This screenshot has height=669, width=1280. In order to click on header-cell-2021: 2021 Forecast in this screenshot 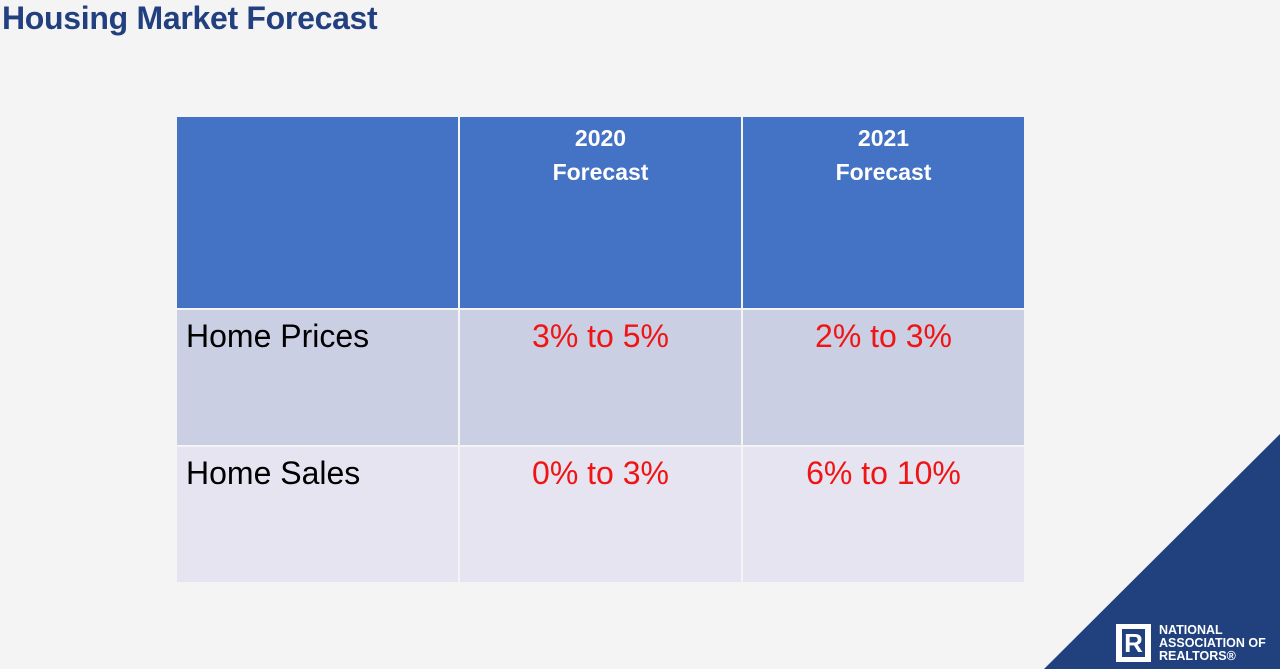, I will do `click(883, 212)`.